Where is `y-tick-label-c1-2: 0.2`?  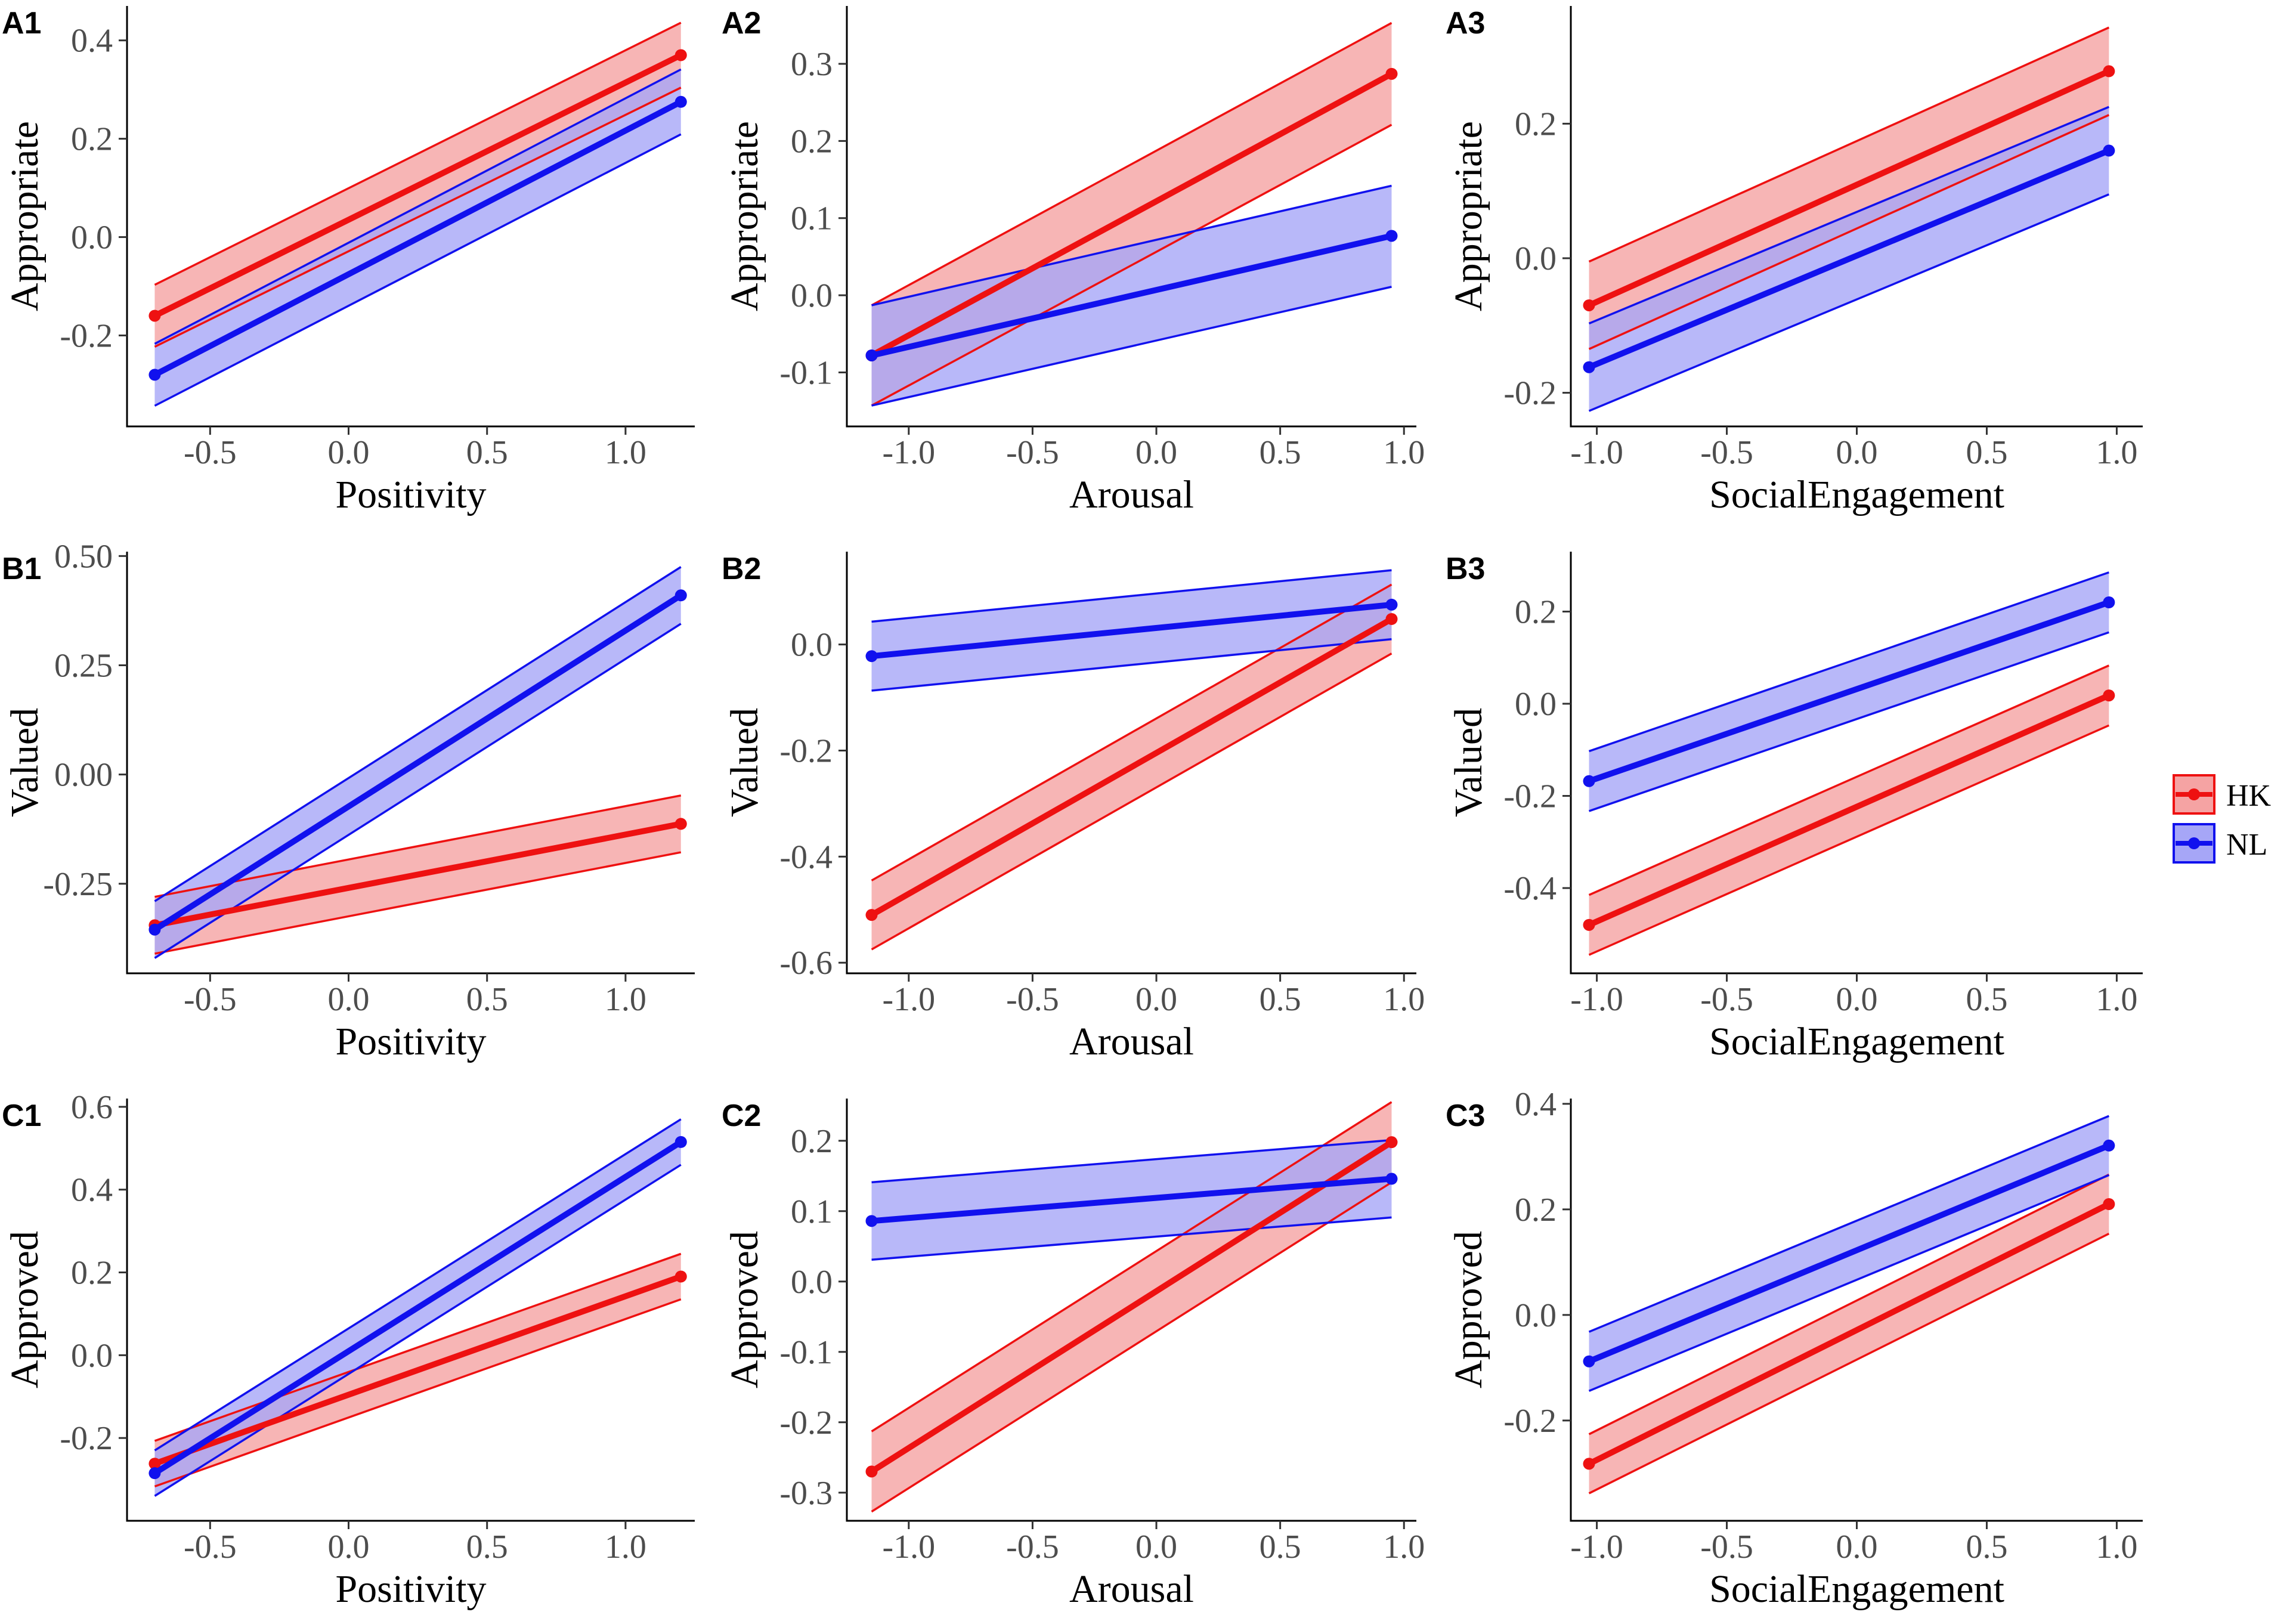 y-tick-label-c1-2: 0.2 is located at coordinates (92, 1273).